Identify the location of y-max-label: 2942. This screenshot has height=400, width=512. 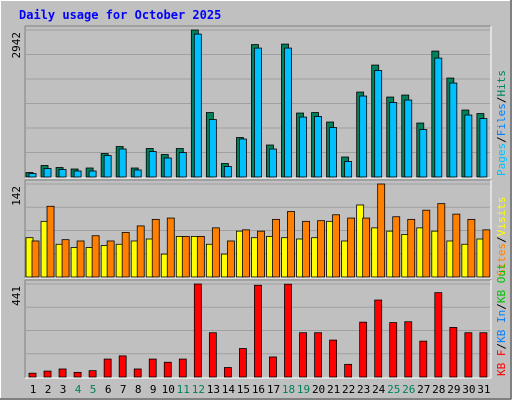
(16, 45).